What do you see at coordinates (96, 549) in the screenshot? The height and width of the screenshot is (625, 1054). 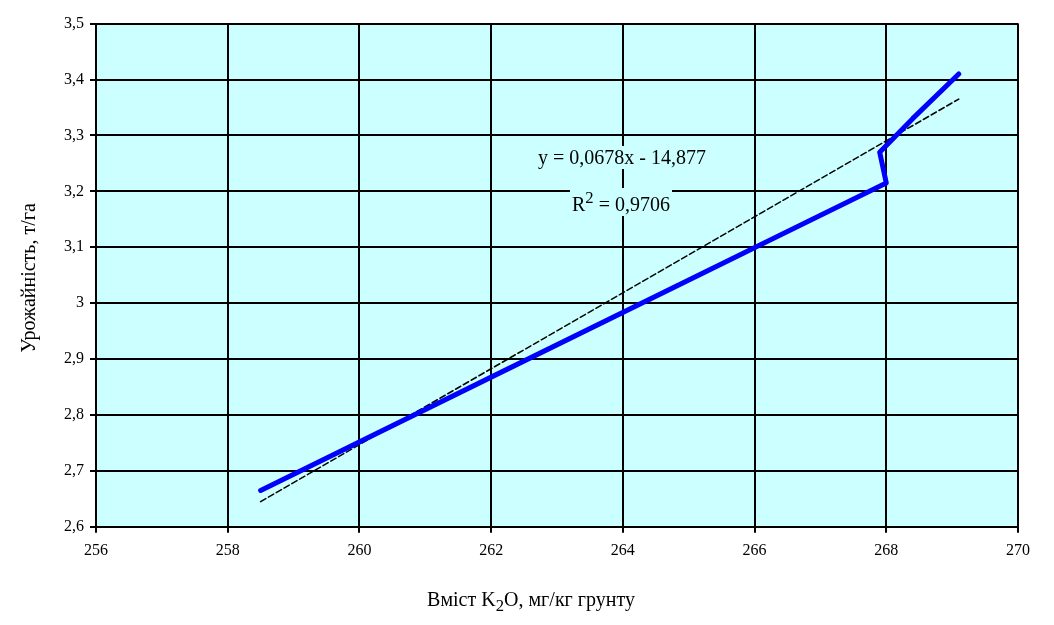 I see `x-tick-label: 256` at bounding box center [96, 549].